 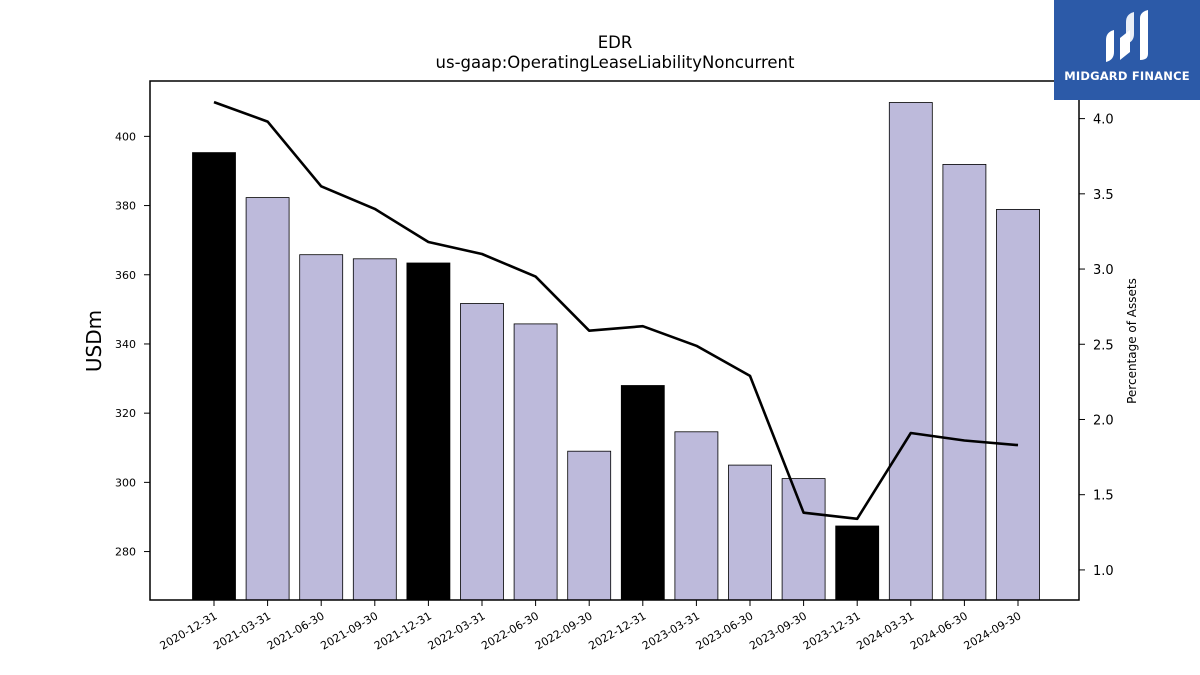 I want to click on logo-text: MIDGARD FINANCE, so click(x=1127, y=76).